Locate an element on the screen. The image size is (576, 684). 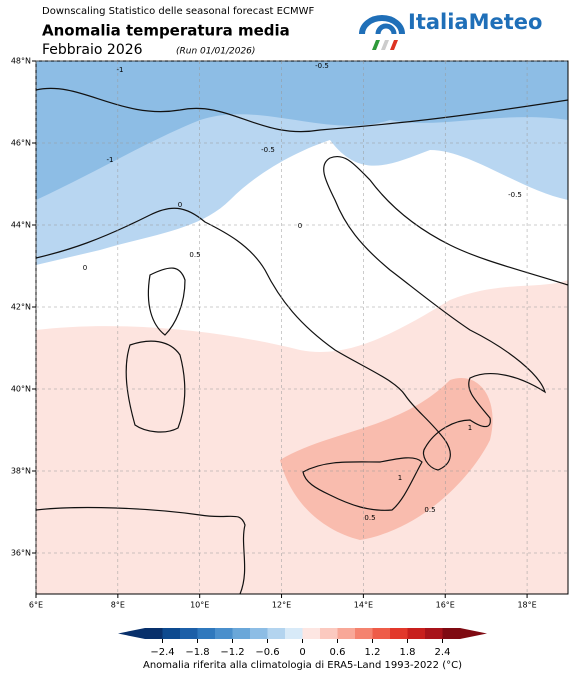
colorbar-tick-label: −1.2 is located at coordinates (232, 652).